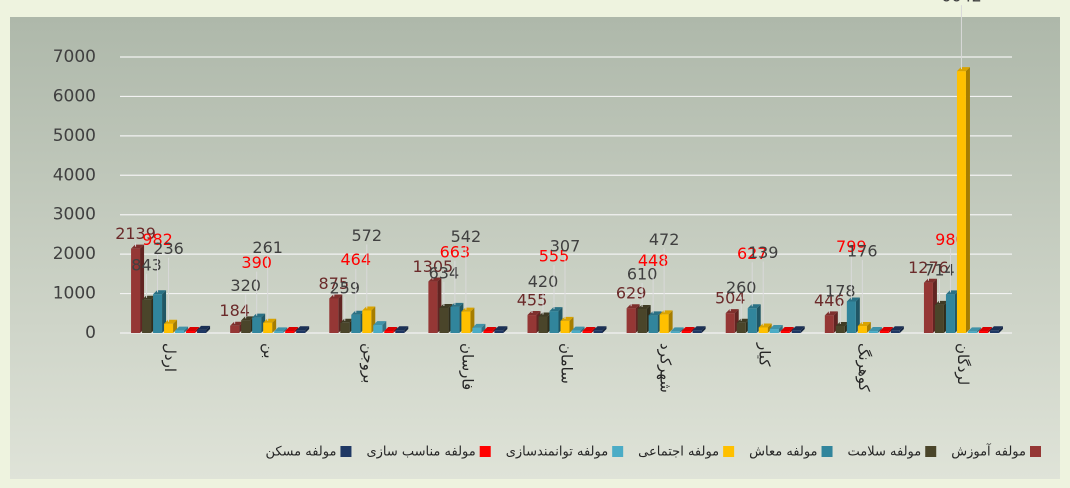 The height and width of the screenshot is (488, 1070). I want to click on data-label: 843, so click(146, 264).